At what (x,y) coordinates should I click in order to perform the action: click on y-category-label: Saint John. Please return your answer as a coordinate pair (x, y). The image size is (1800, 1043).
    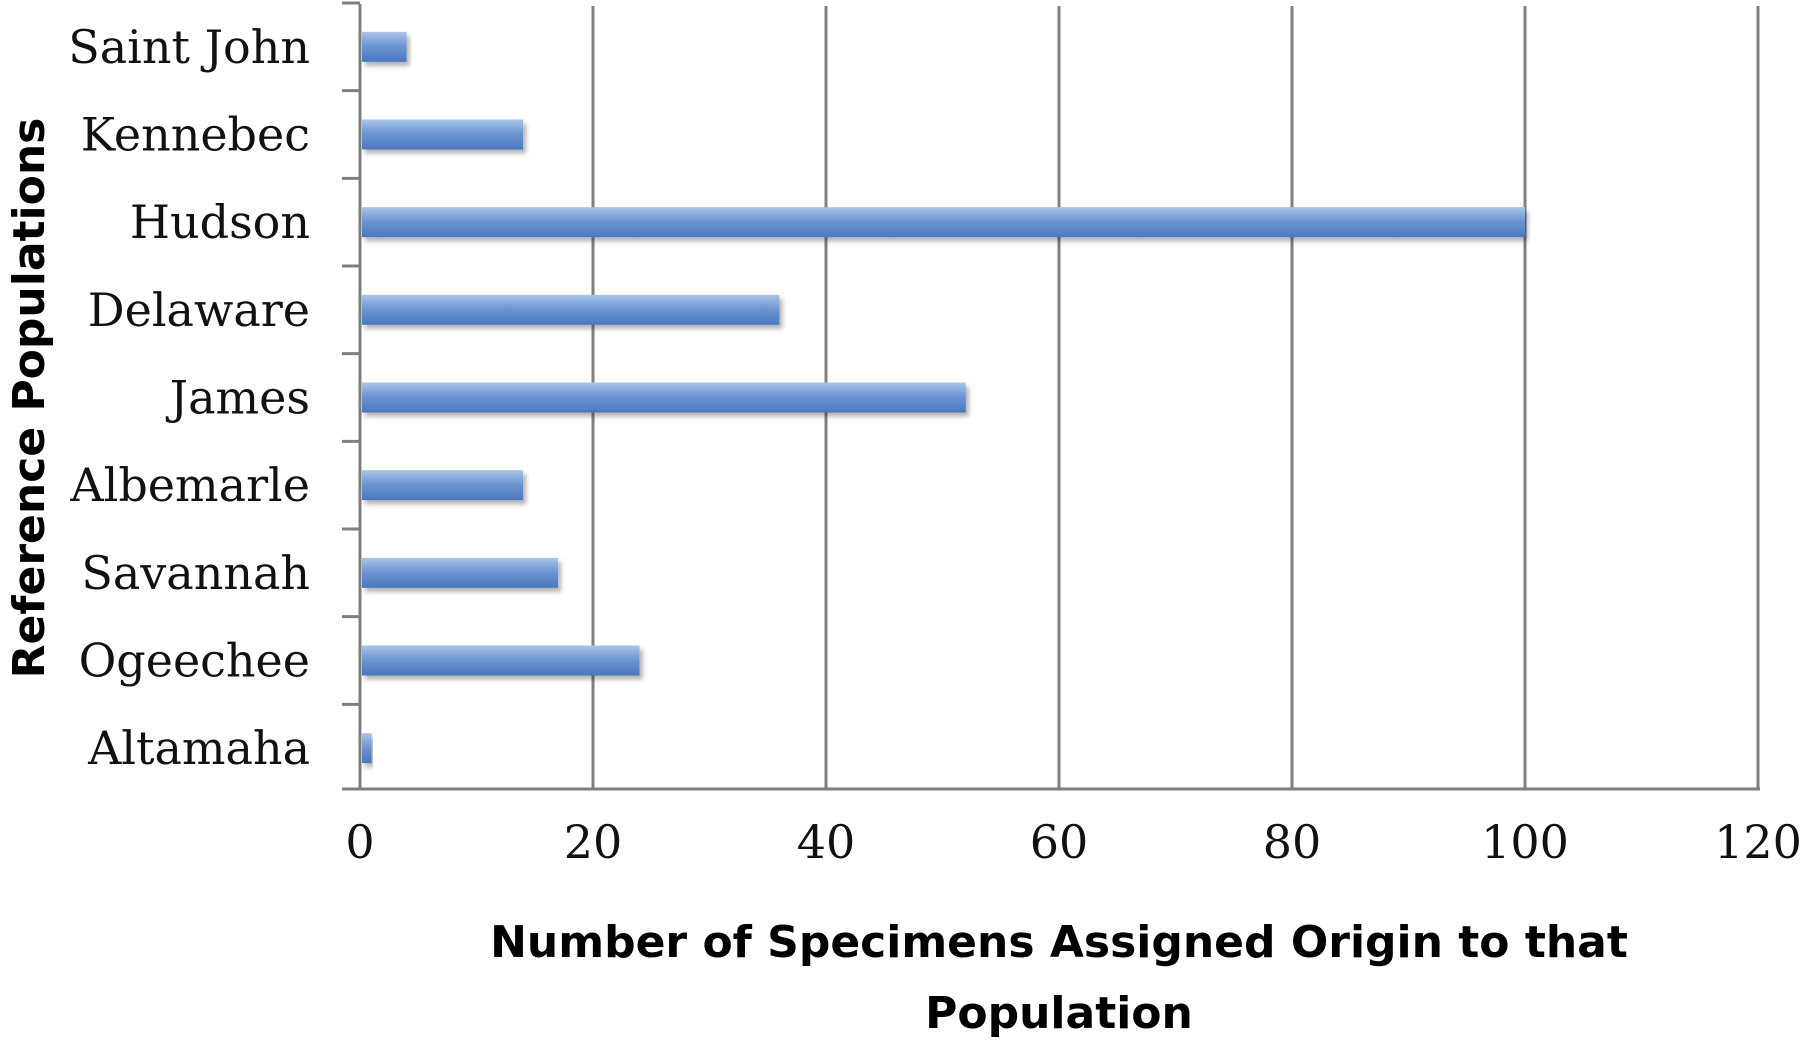
    Looking at the image, I should click on (189, 47).